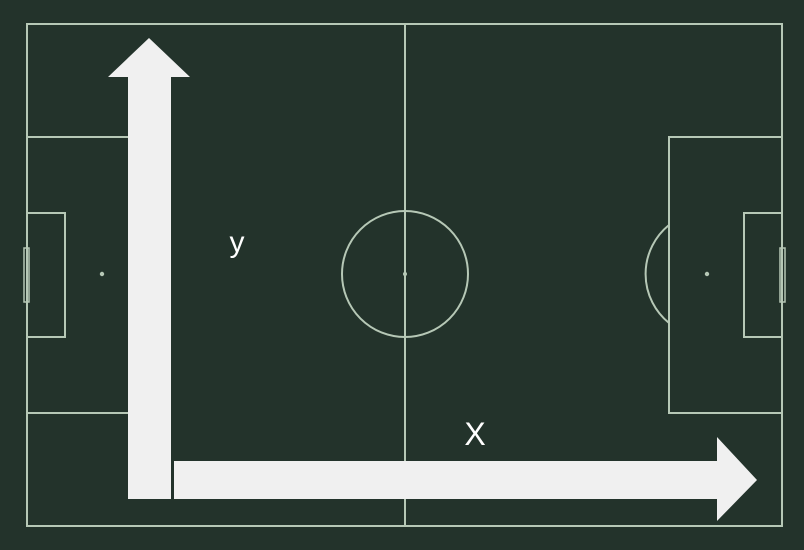  Describe the element at coordinates (405, 274) in the screenshot. I see `center-spot` at that location.